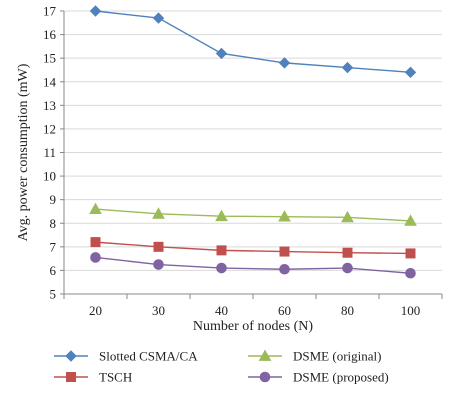 This screenshot has width=474, height=401. Describe the element at coordinates (53, 199) in the screenshot. I see `y-tick-label: 9` at that location.